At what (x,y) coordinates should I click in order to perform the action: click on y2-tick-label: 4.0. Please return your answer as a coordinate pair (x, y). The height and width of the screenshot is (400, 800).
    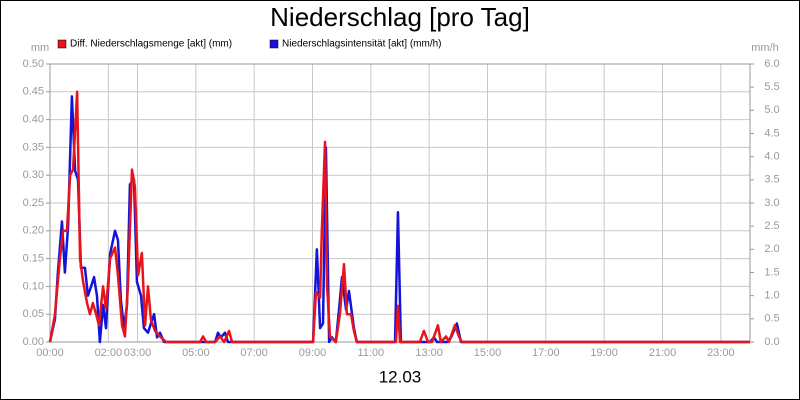
    Looking at the image, I should click on (771, 157).